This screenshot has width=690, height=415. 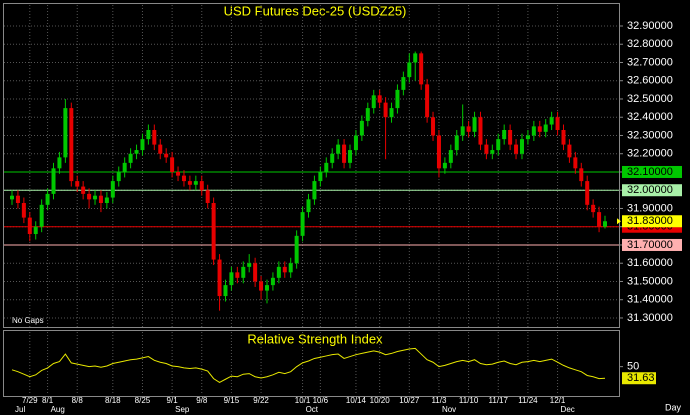 I want to click on month-label: Dec, so click(x=568, y=409).